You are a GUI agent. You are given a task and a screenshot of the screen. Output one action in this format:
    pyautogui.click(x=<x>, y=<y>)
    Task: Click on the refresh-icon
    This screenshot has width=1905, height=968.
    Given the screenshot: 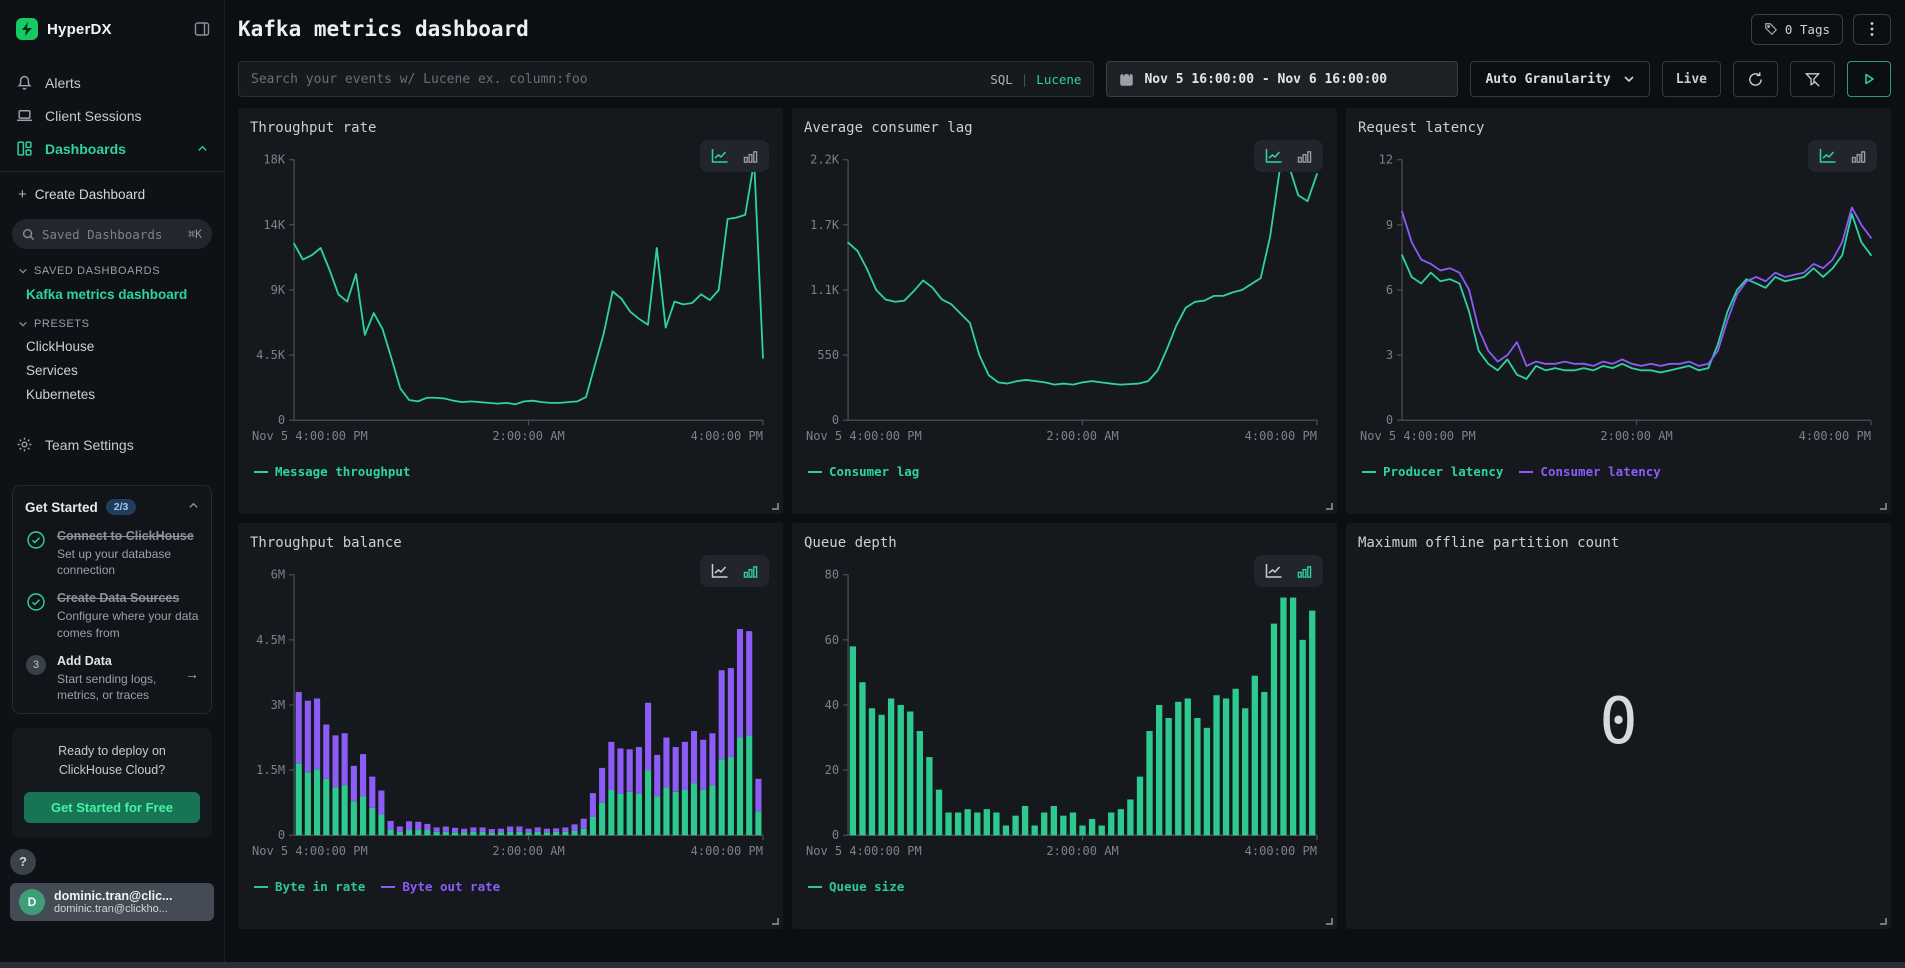 What is the action you would take?
    pyautogui.click(x=1755, y=78)
    